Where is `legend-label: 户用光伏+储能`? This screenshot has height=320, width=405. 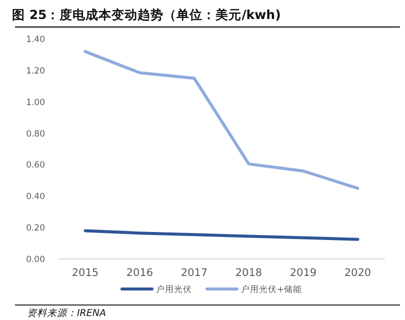
legend-label: 户用光伏+储能 is located at coordinates (271, 289).